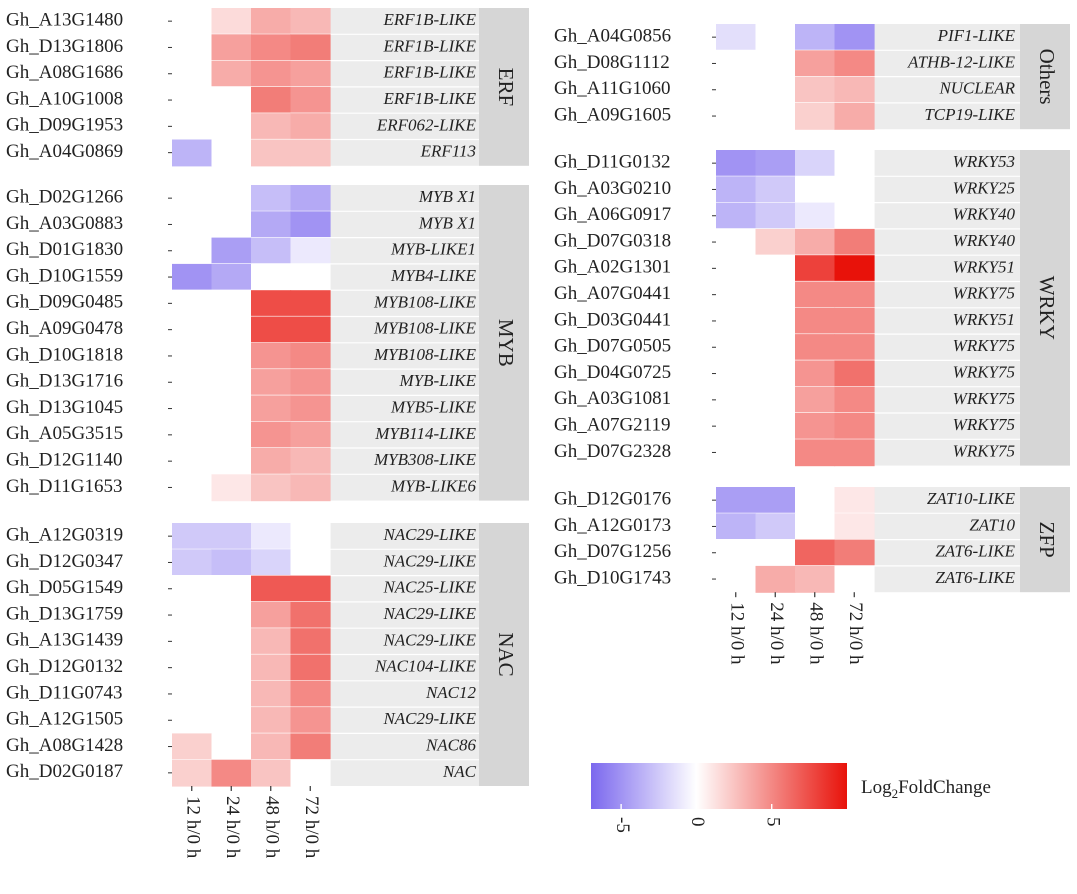  I want to click on gene-description: NAC12, so click(451, 692).